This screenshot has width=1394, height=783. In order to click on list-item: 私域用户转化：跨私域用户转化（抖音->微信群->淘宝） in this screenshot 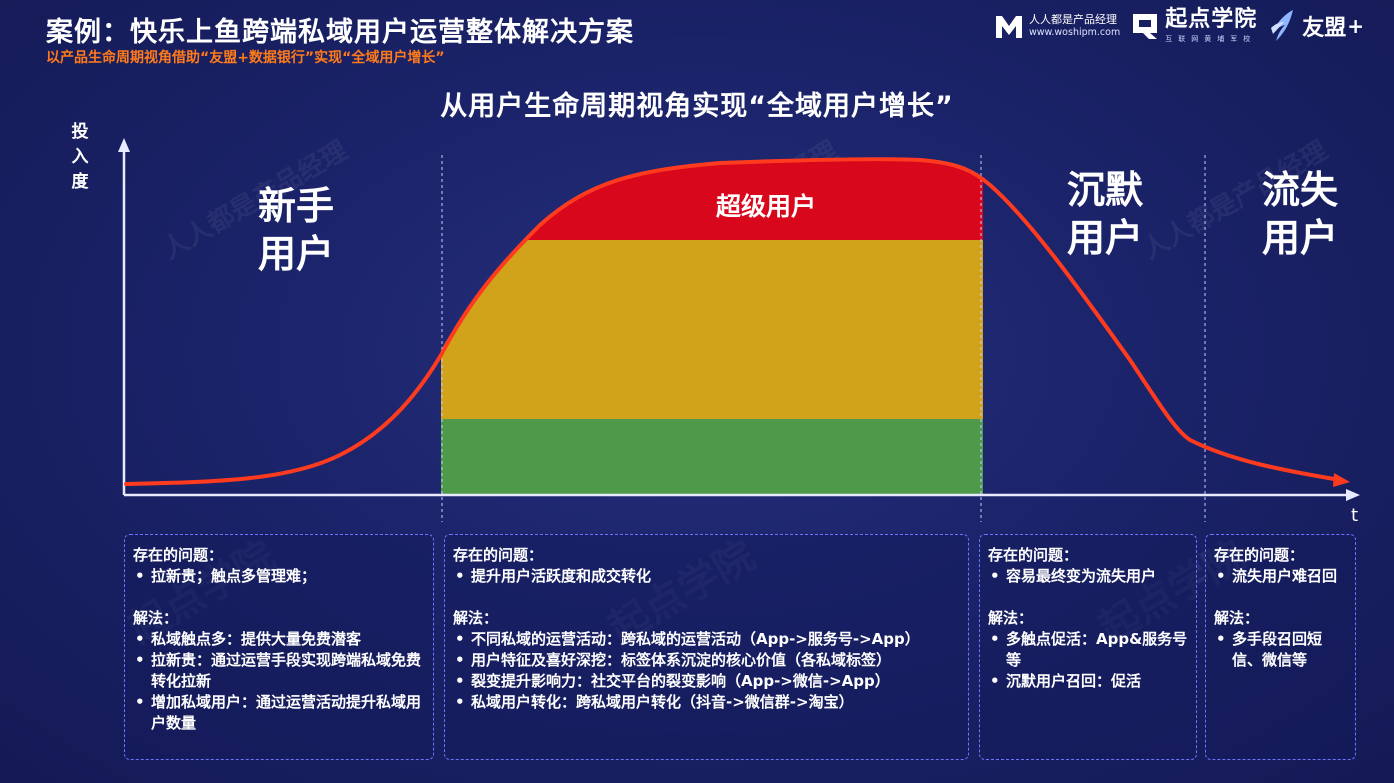, I will do `click(706, 702)`.